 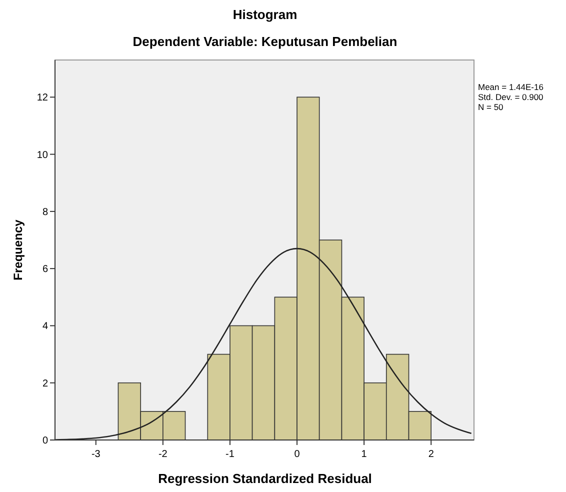 I want to click on x-tick-label: 2, so click(x=431, y=454).